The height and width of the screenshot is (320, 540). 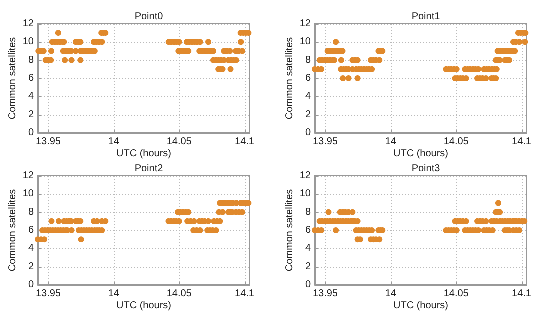 I want to click on chart-title: Point0, so click(x=149, y=17).